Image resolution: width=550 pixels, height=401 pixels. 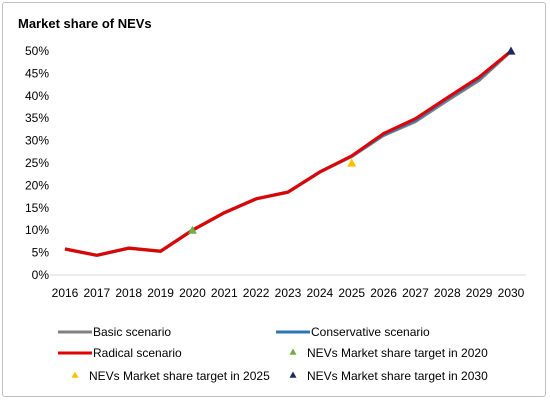 What do you see at coordinates (85, 23) in the screenshot?
I see `chart-title: Market share of NEVs` at bounding box center [85, 23].